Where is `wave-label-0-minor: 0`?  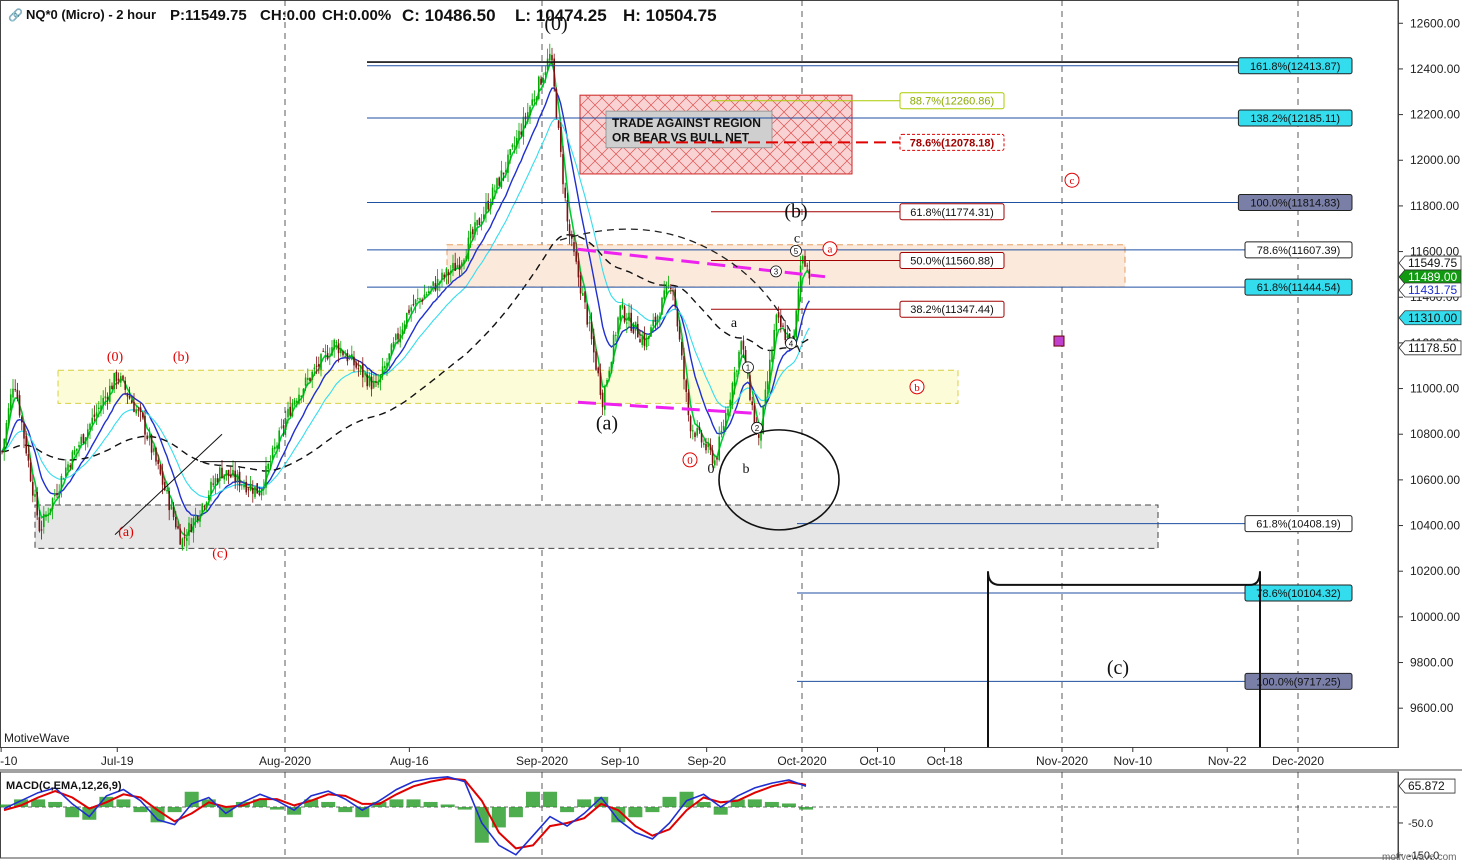
wave-label-0-minor: 0 is located at coordinates (711, 469).